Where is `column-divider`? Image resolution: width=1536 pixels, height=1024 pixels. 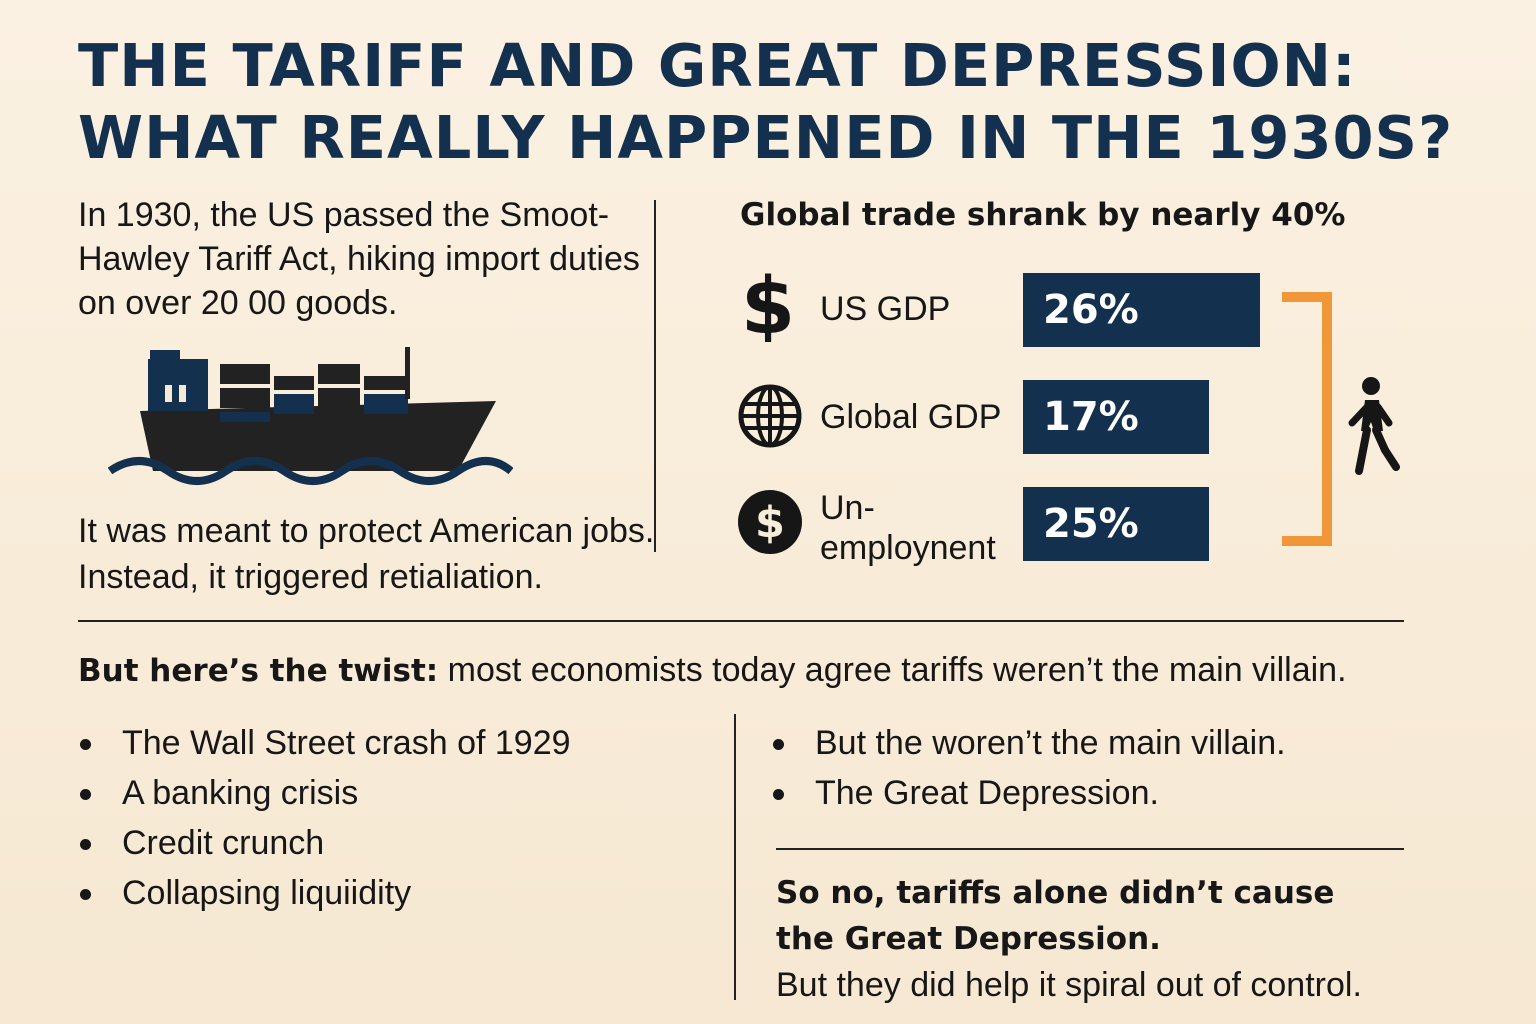
column-divider is located at coordinates (655, 376).